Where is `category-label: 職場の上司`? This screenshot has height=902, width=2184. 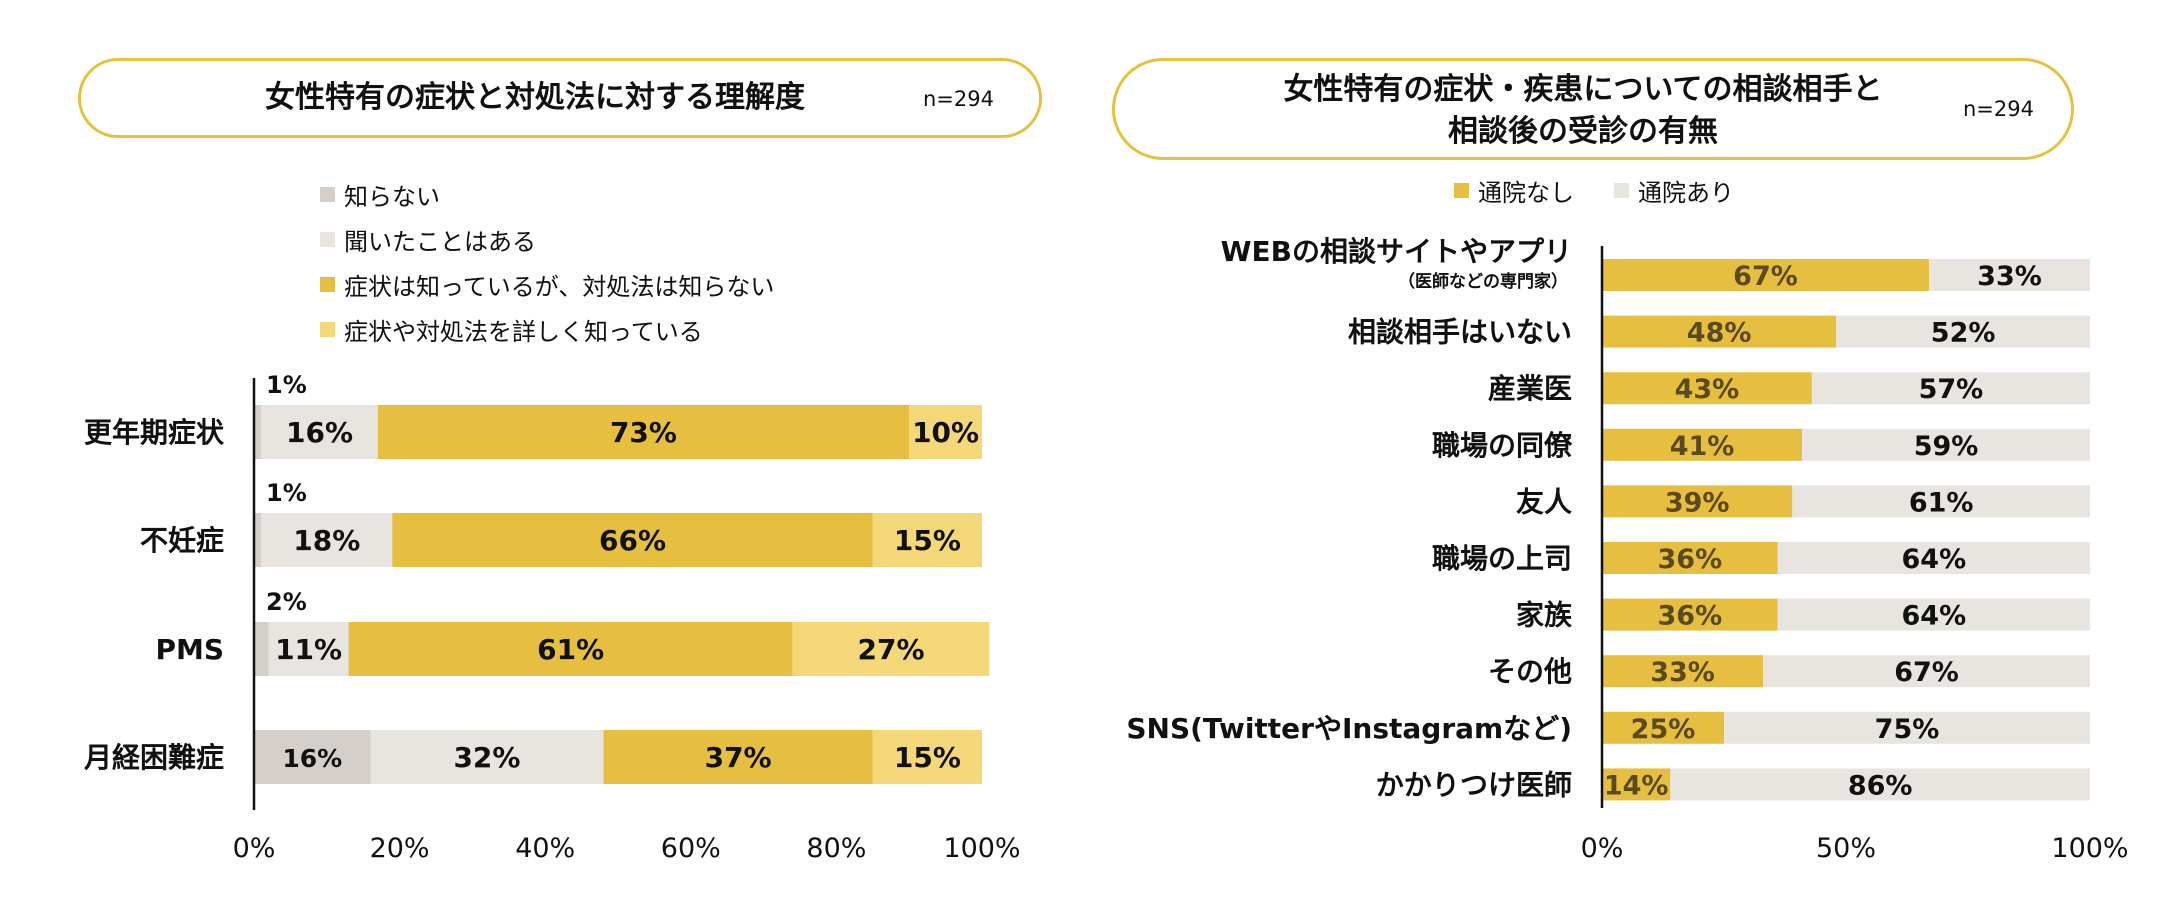
category-label: 職場の上司 is located at coordinates (1502, 558).